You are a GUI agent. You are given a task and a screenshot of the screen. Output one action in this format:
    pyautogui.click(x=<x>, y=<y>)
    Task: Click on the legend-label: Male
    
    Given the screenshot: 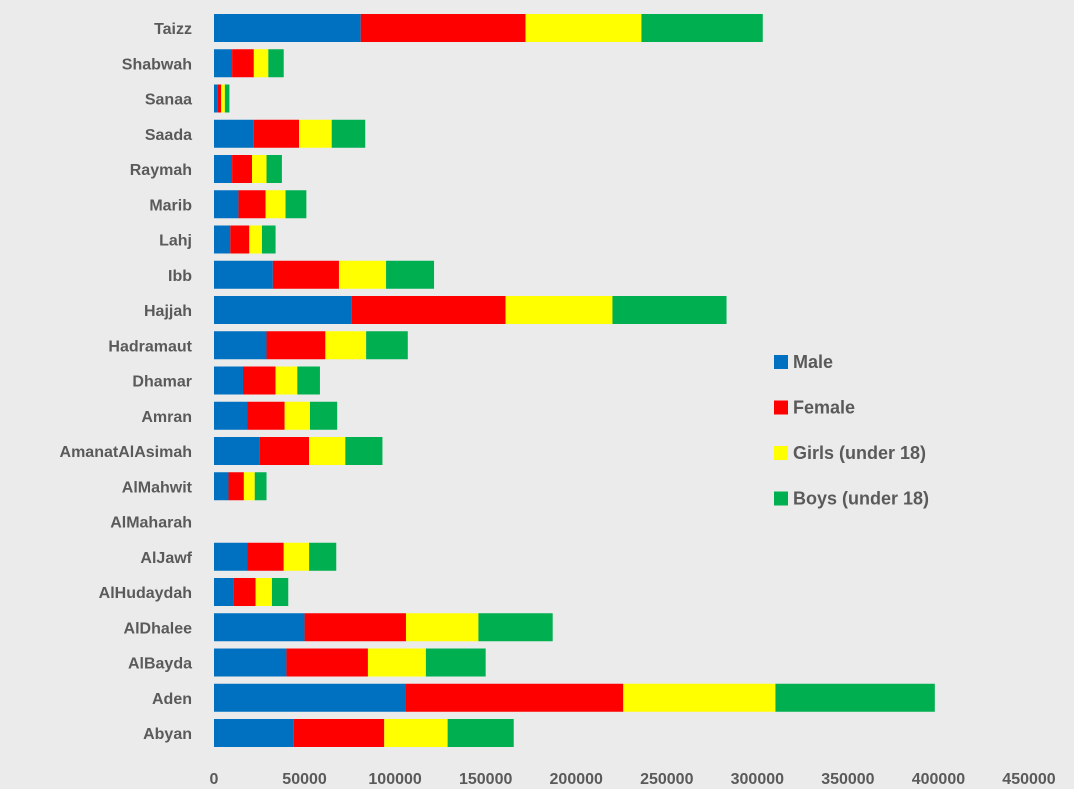 What is the action you would take?
    pyautogui.click(x=813, y=362)
    